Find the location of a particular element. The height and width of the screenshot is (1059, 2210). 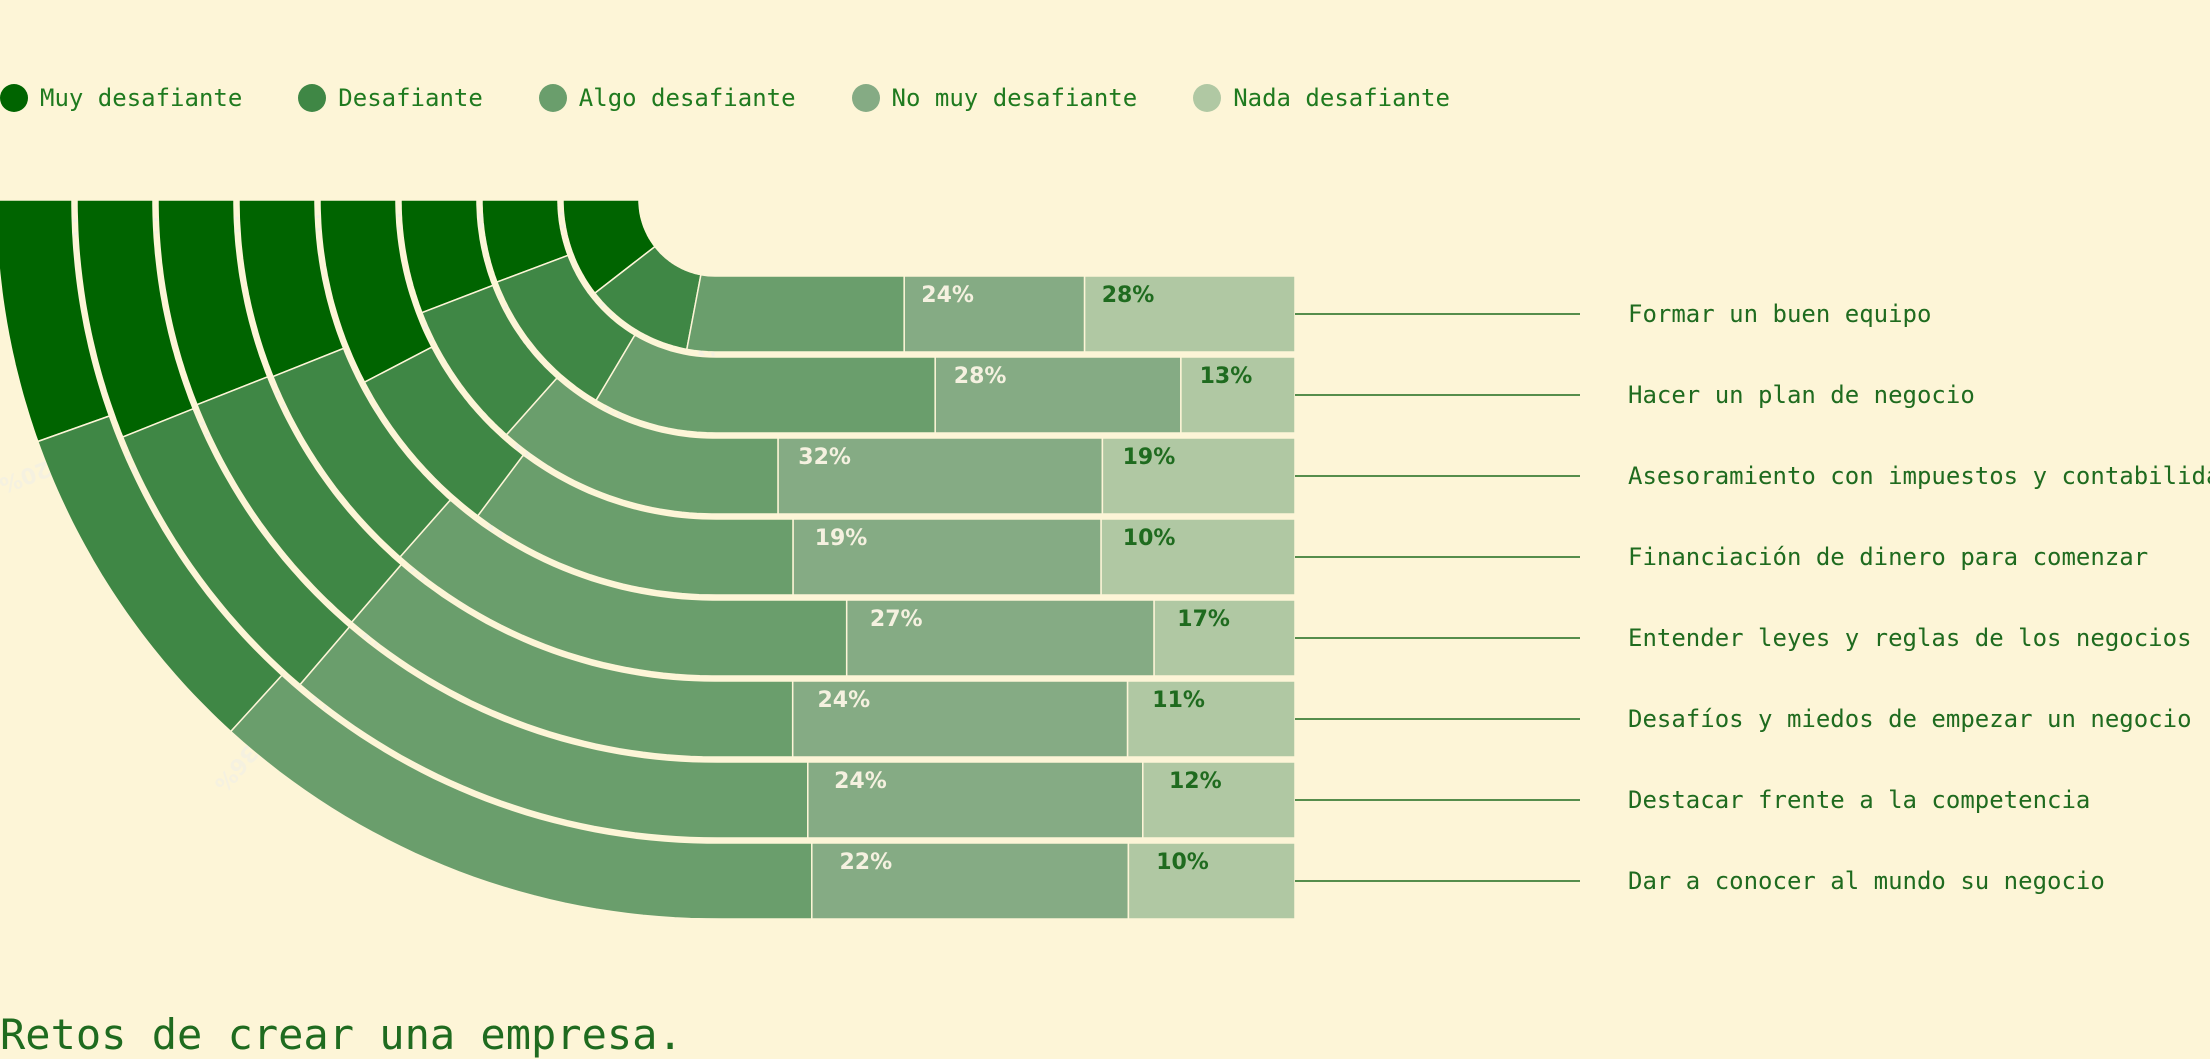

data-label: 36% is located at coordinates (235, 768).